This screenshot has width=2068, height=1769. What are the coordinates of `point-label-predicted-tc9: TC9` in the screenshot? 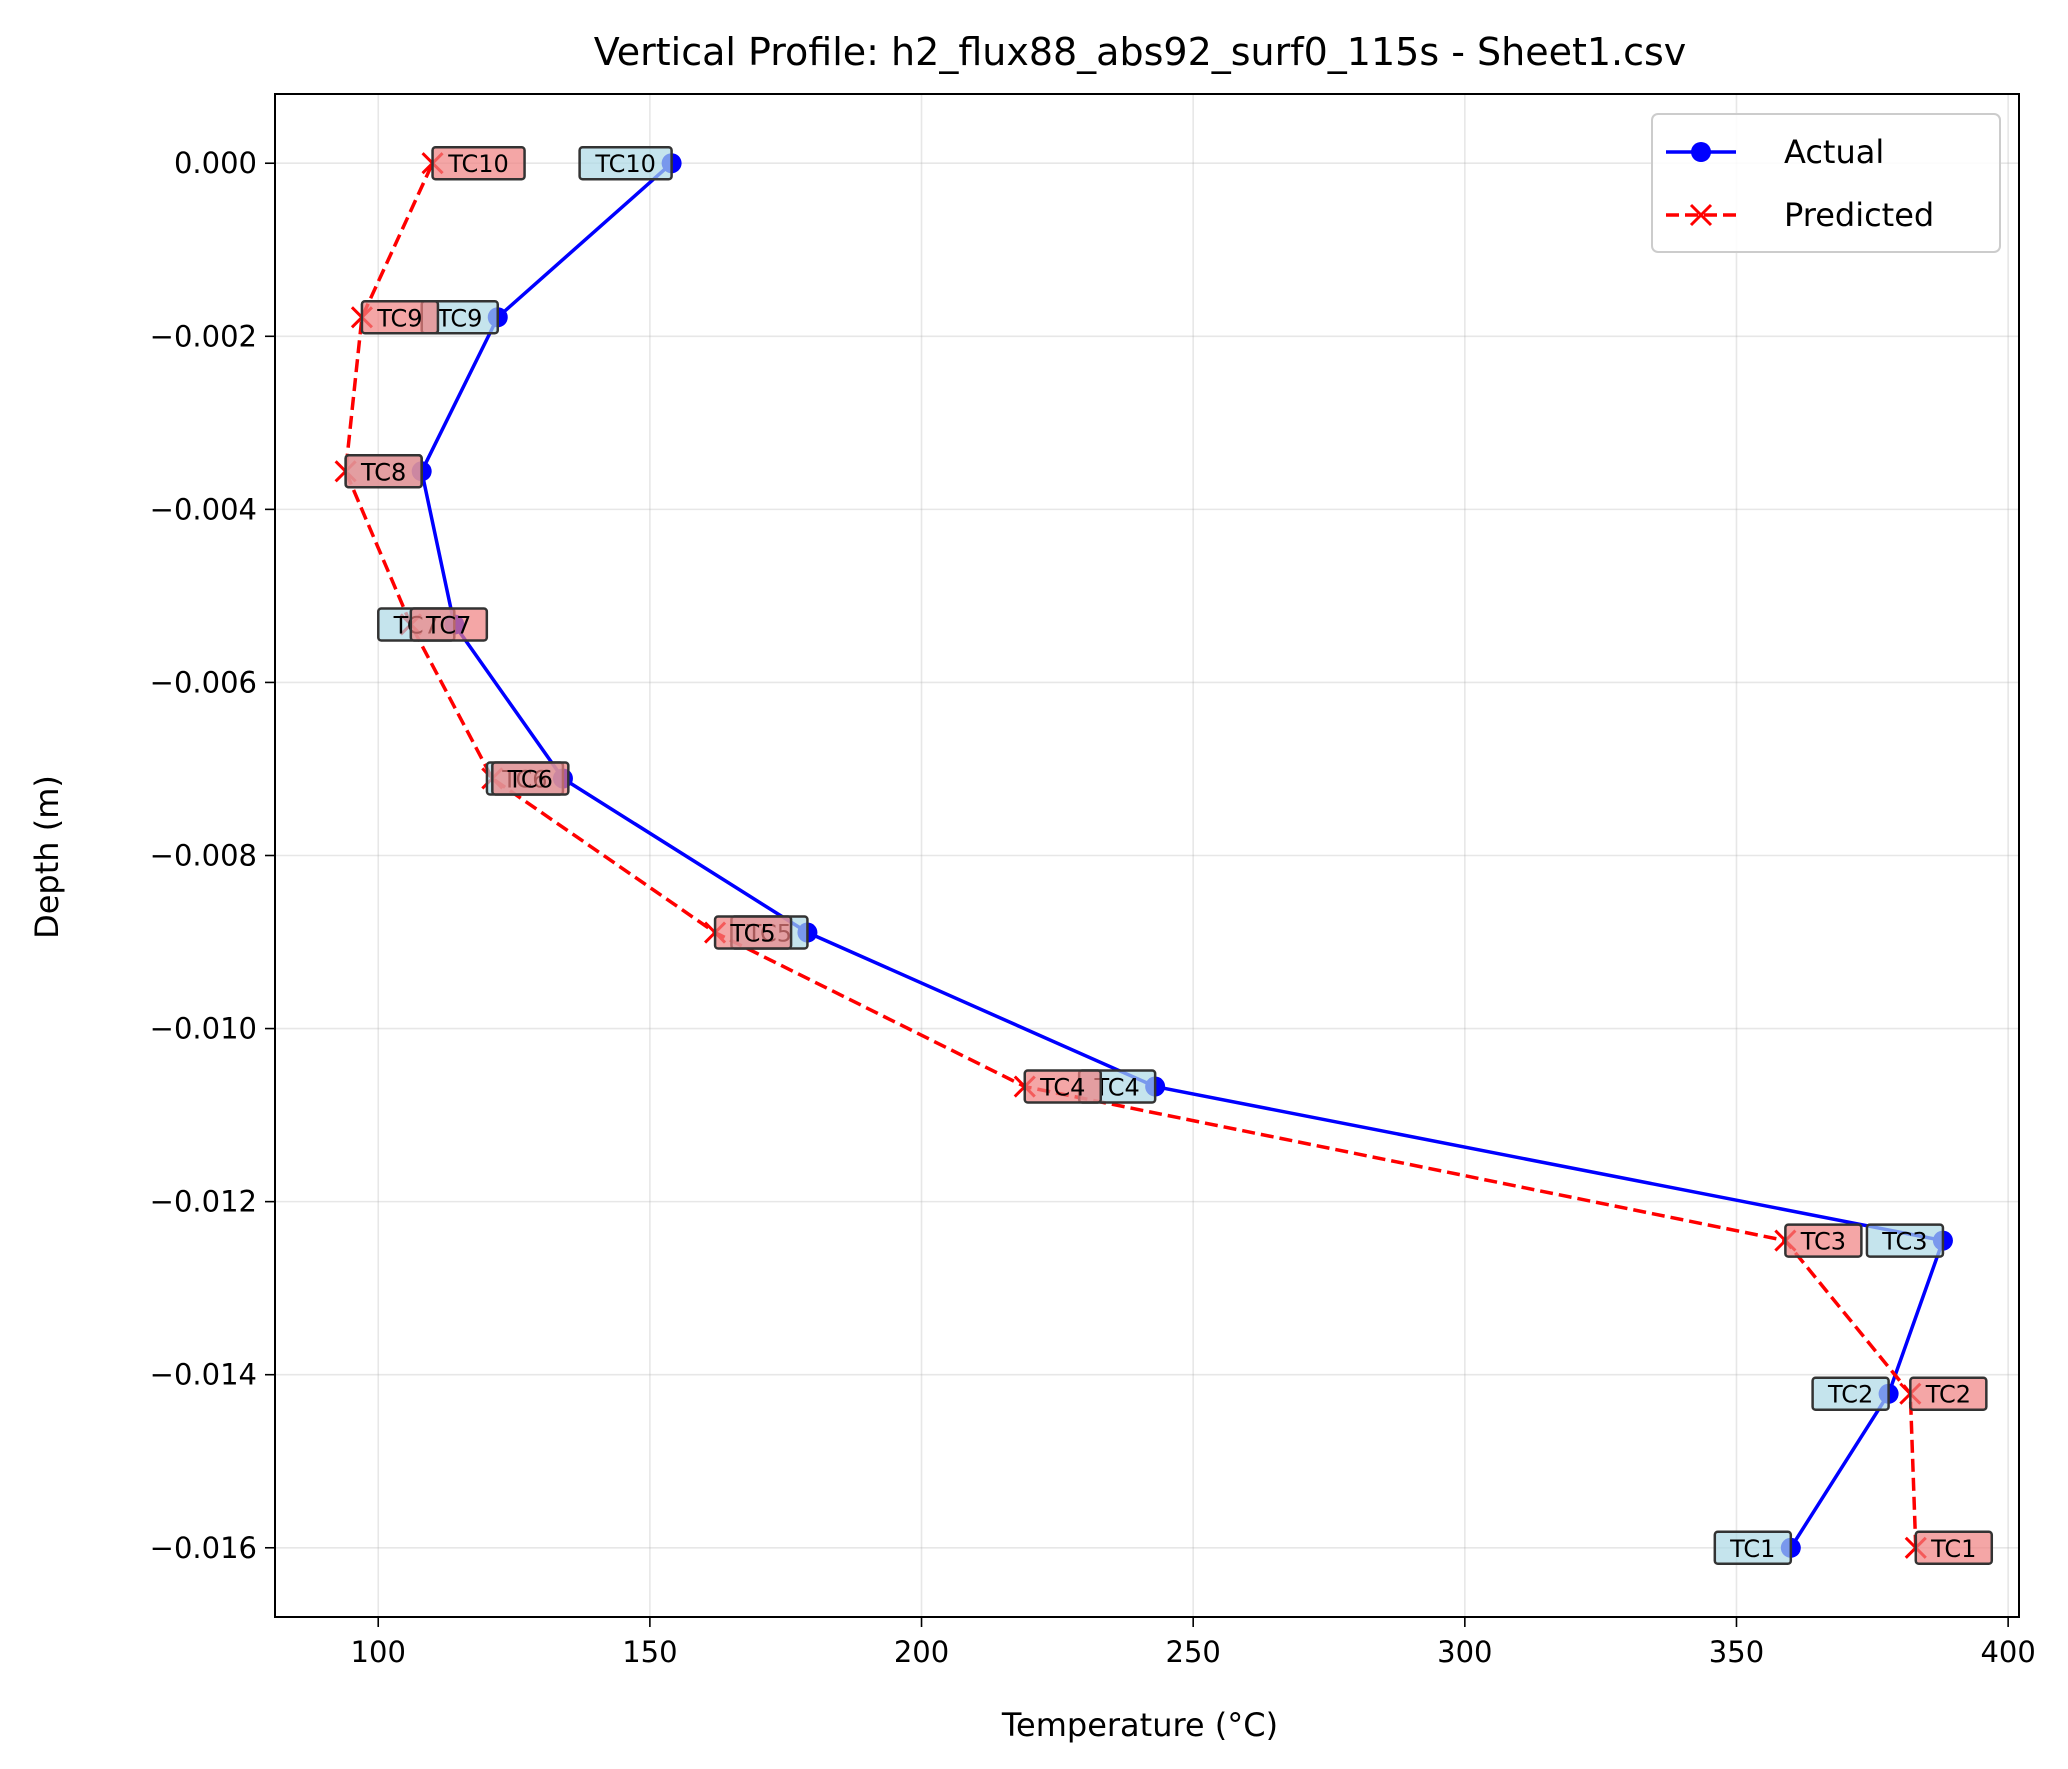 It's located at (400, 317).